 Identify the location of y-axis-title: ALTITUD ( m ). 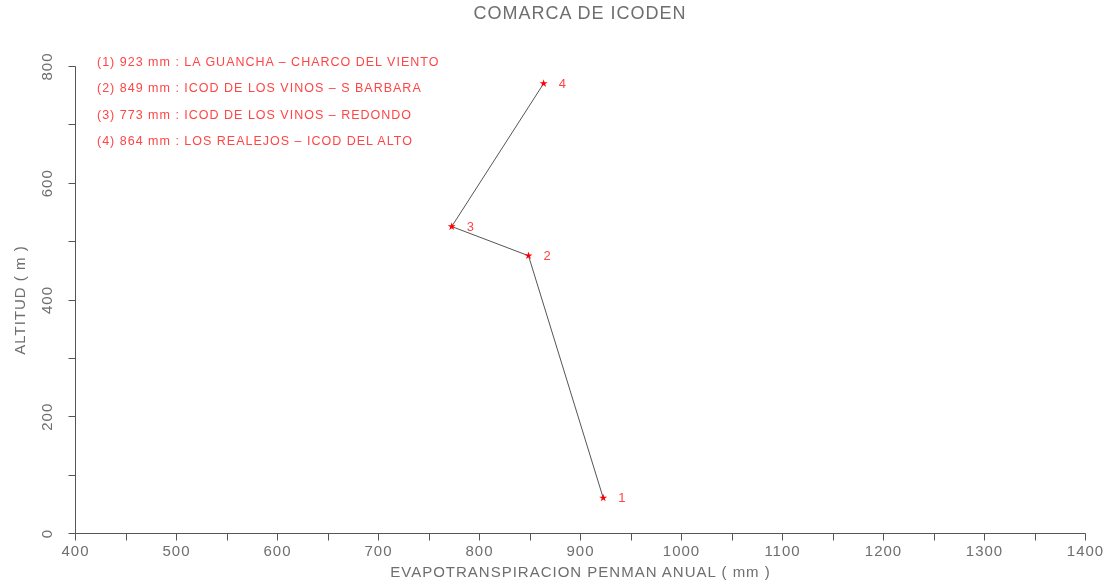
(19, 300).